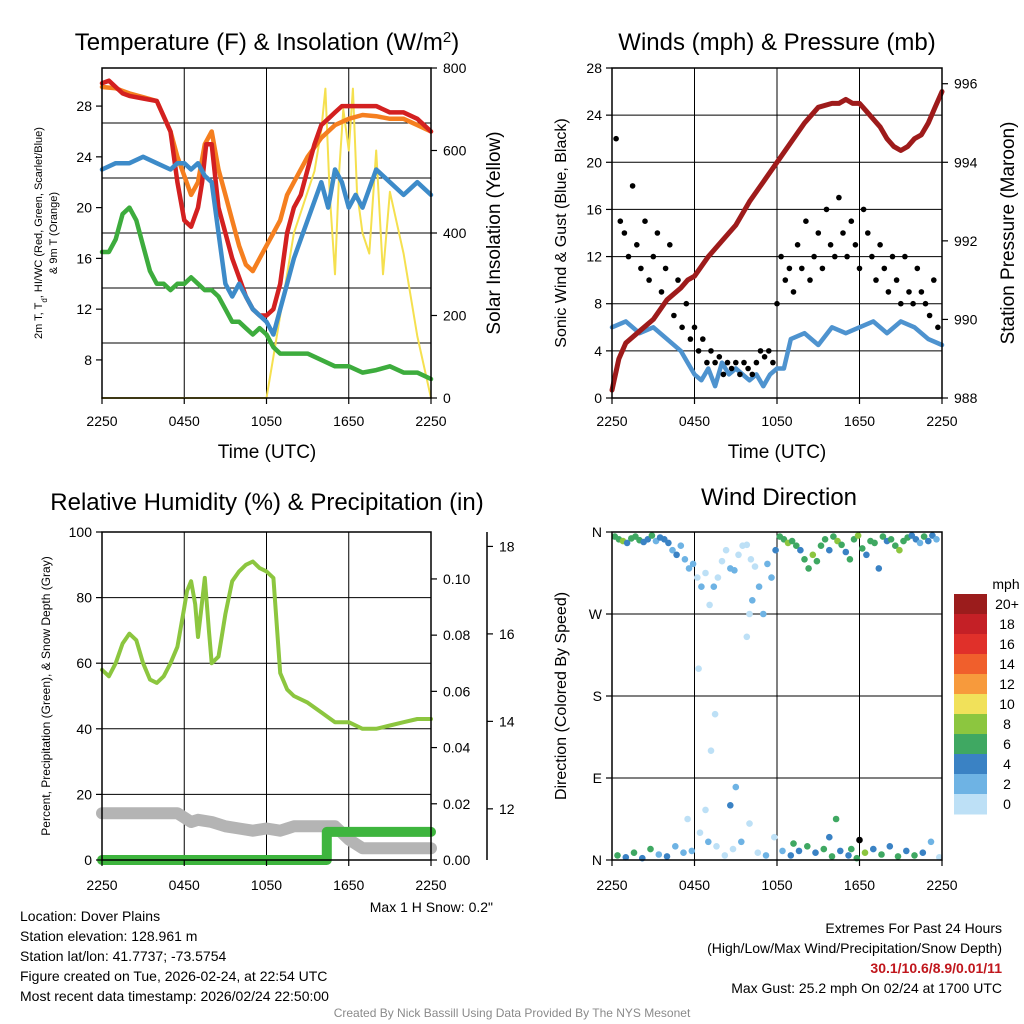  Describe the element at coordinates (266, 876) in the screenshot. I see `humidity-x-ticks: 2250 0450 1050 1650 2250` at that location.